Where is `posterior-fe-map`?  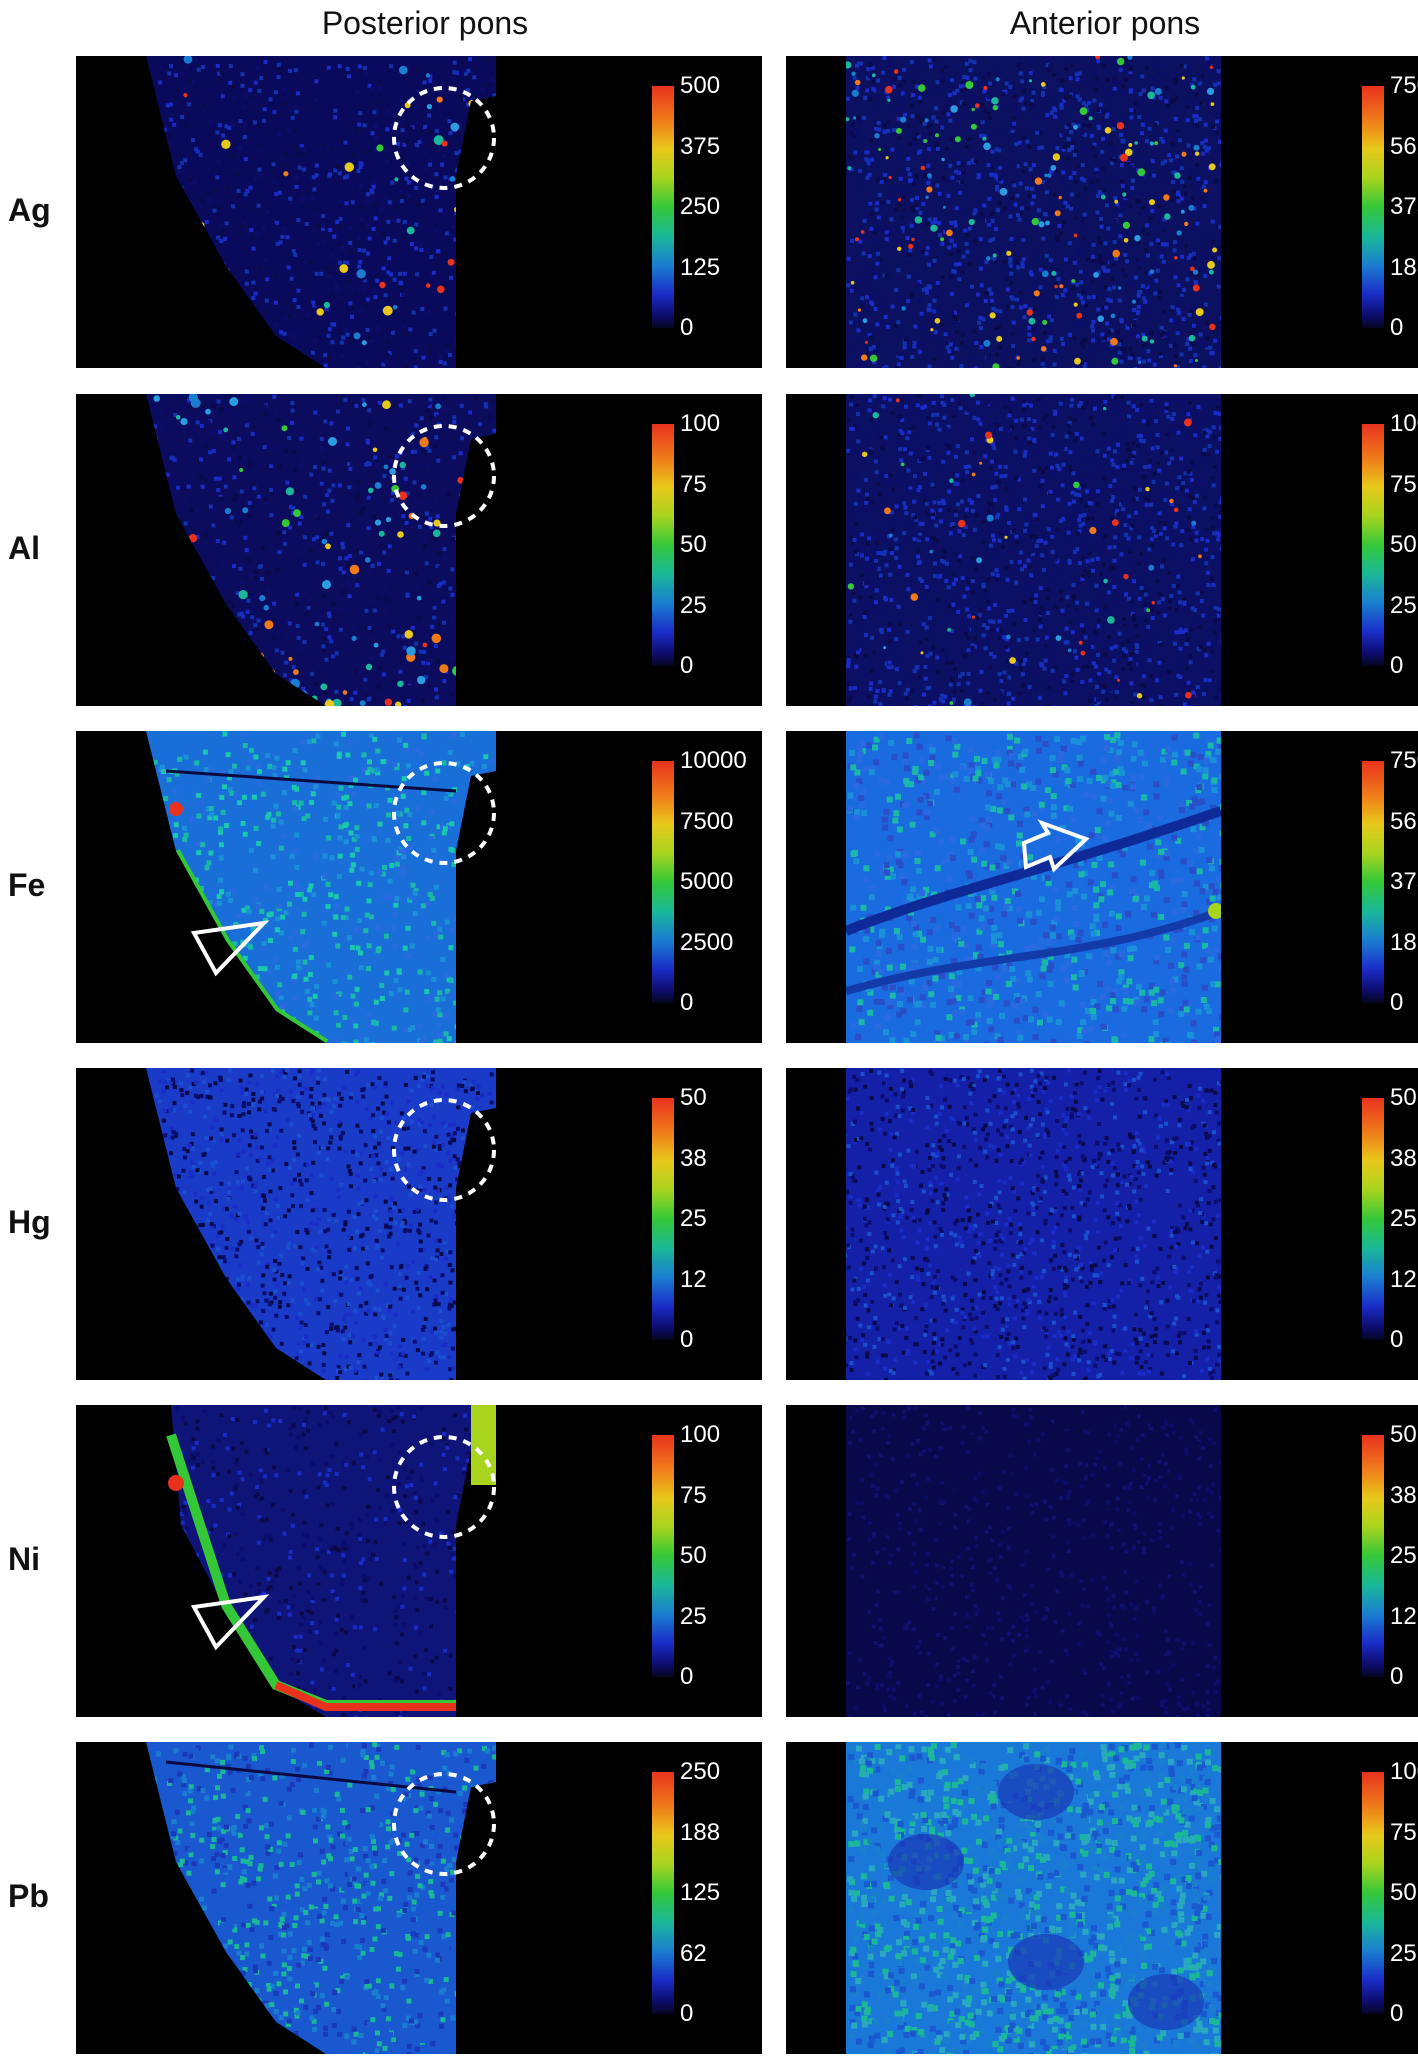 posterior-fe-map is located at coordinates (321, 887).